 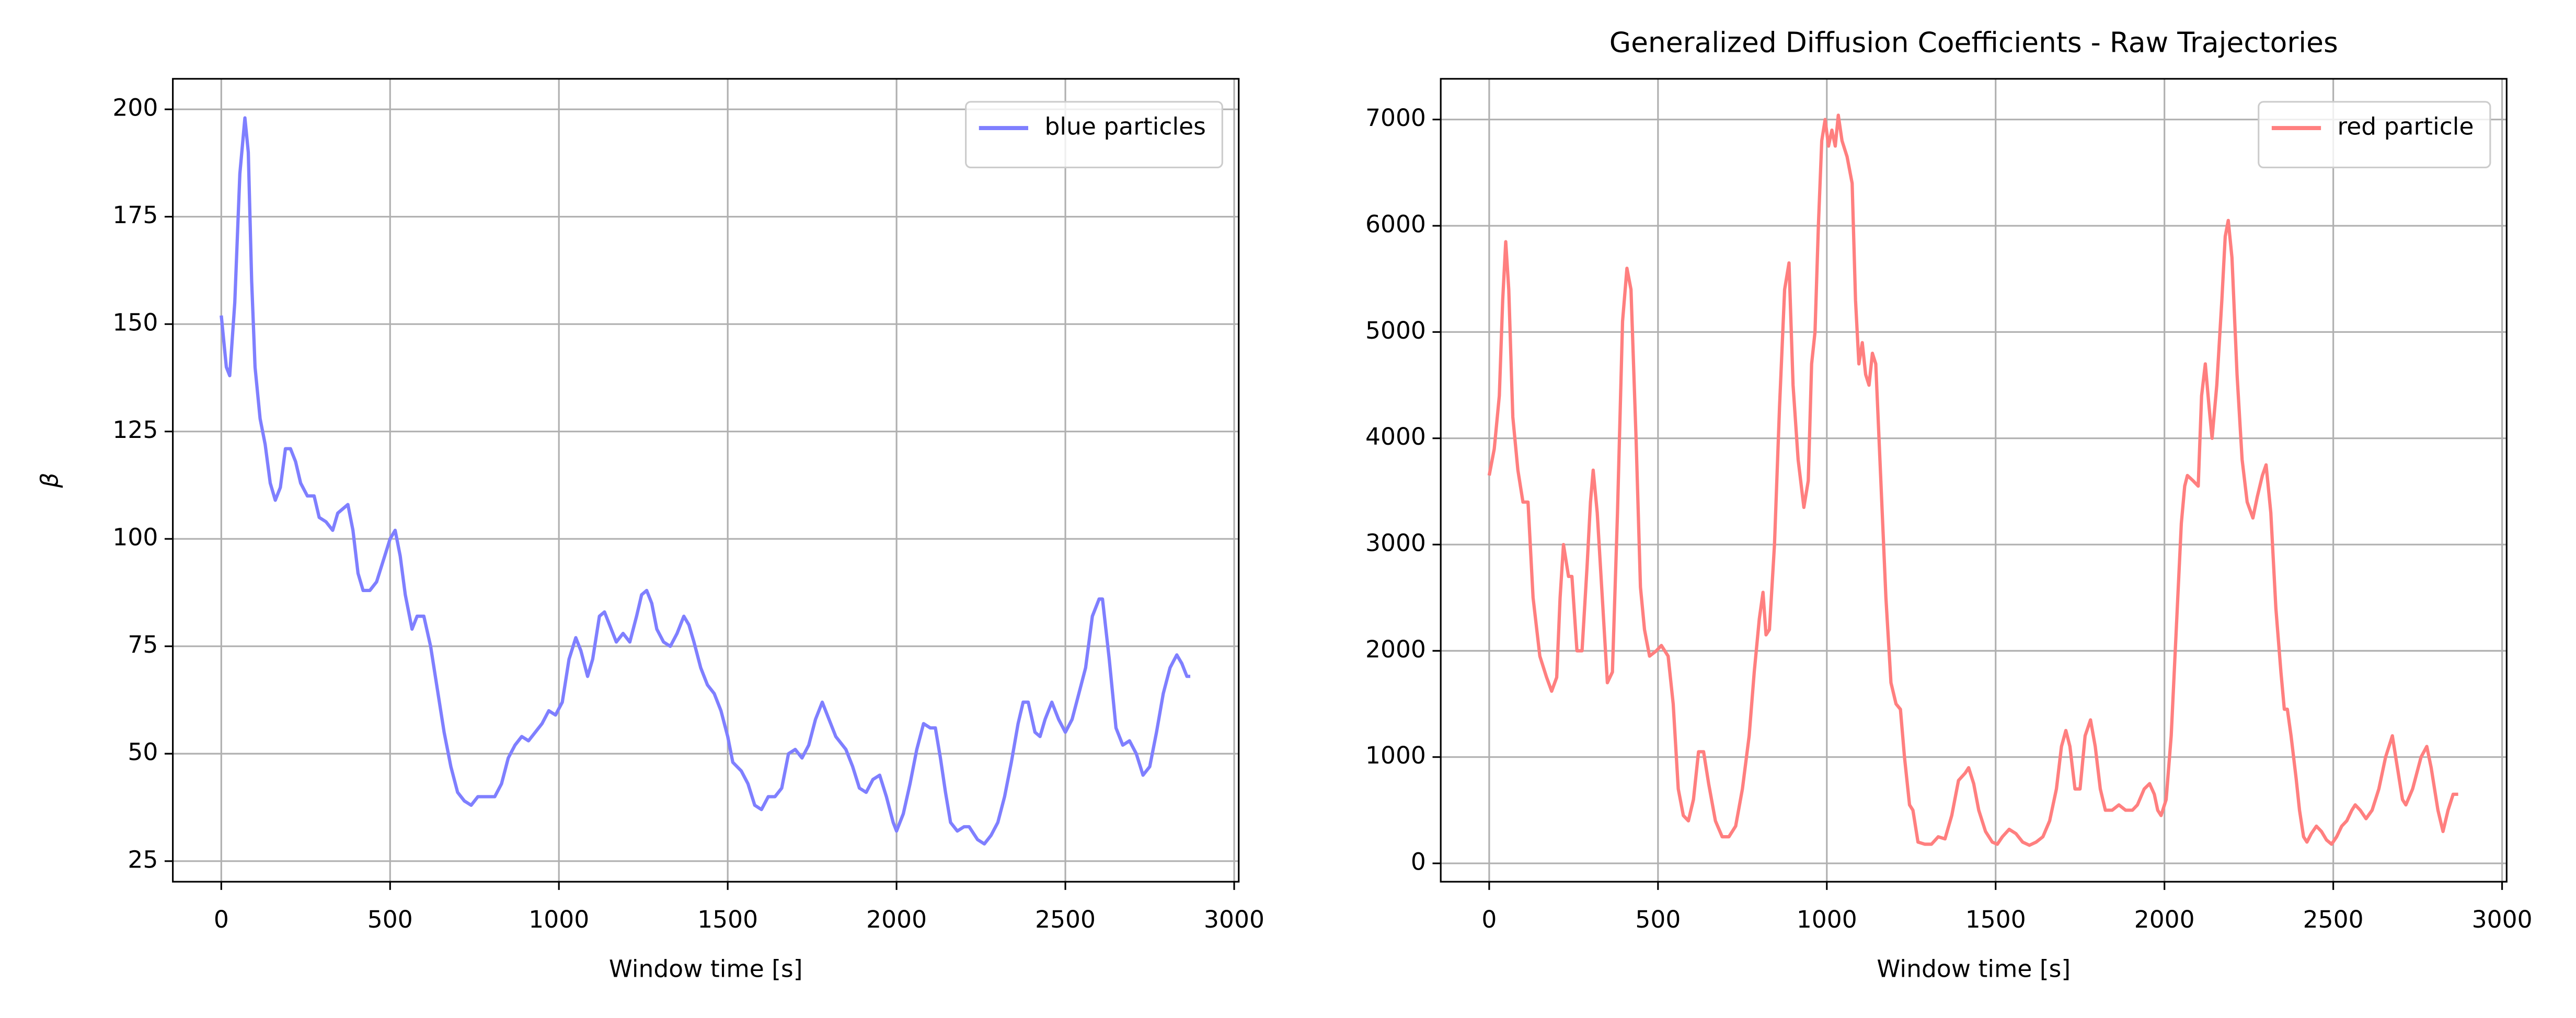 What do you see at coordinates (2406, 127) in the screenshot?
I see `legend-label: red particle` at bounding box center [2406, 127].